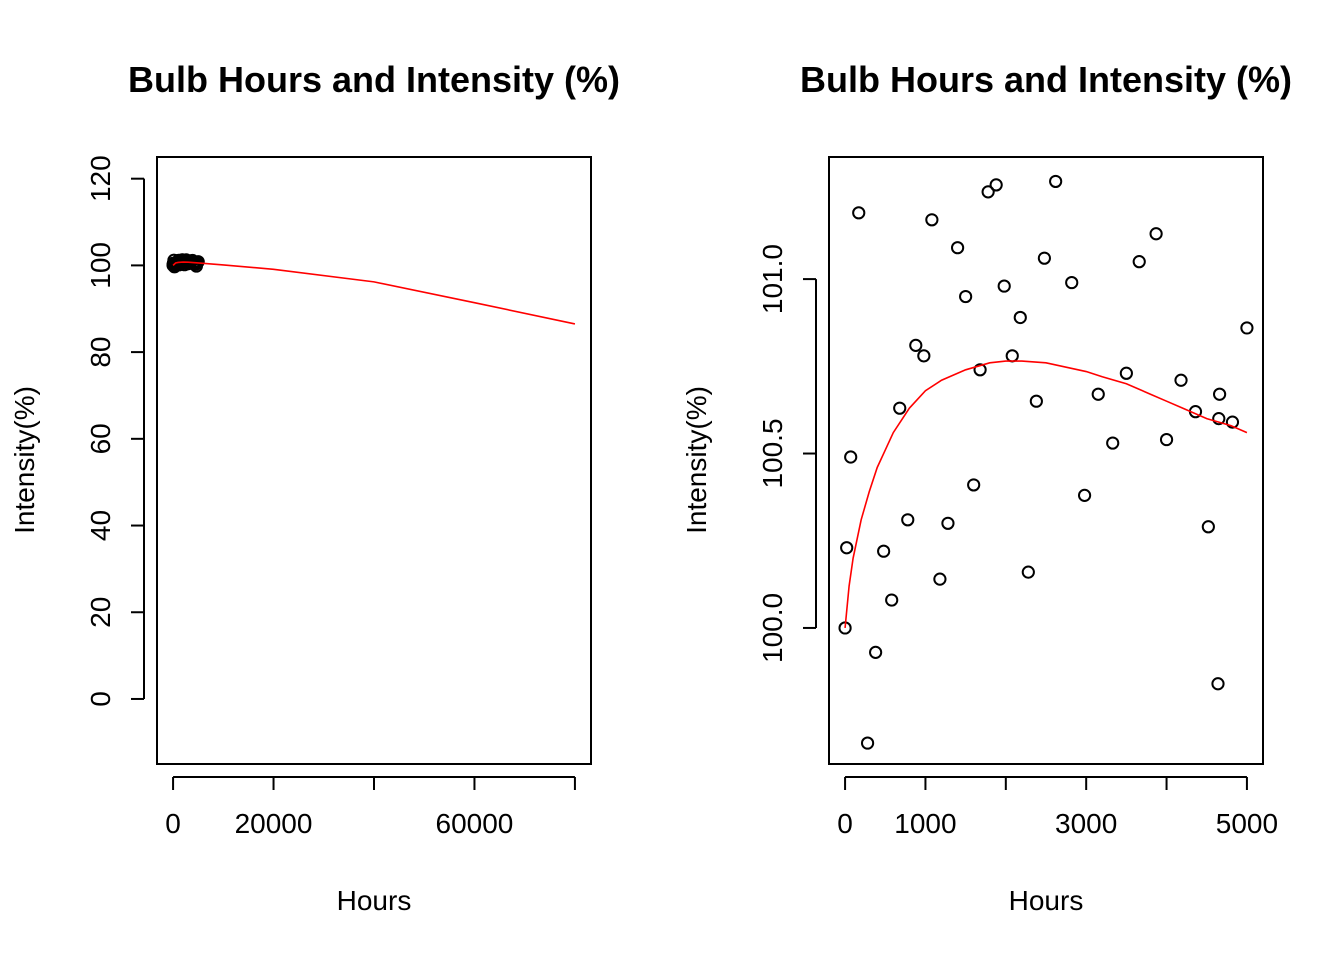  I want to click on y-tick-label: 0, so click(100, 699).